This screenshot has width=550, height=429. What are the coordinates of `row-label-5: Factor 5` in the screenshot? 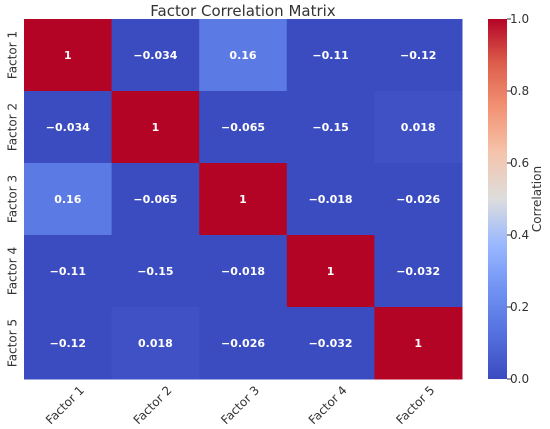 It's located at (13, 343).